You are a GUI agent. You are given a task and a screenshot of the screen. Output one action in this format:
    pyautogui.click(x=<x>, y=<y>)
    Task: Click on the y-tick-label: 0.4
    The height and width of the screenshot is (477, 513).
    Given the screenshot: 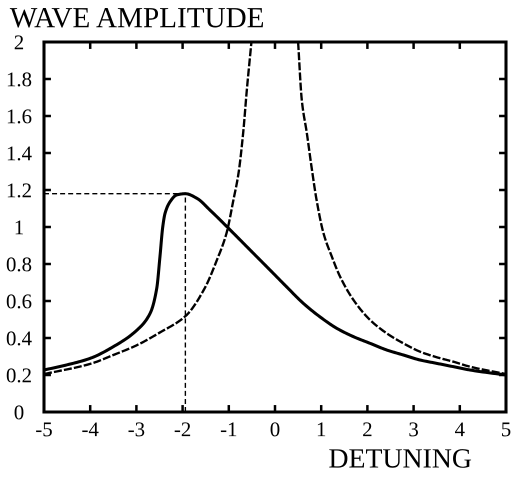 What is the action you would take?
    pyautogui.click(x=19, y=338)
    